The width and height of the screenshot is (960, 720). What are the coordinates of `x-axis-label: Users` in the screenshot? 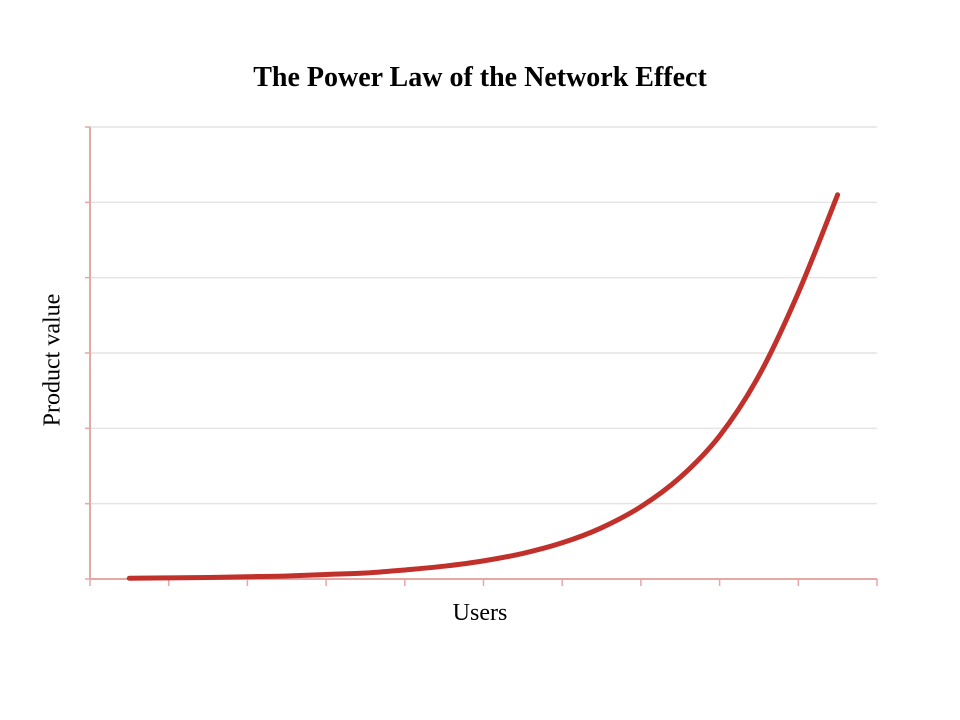 It's located at (480, 613).